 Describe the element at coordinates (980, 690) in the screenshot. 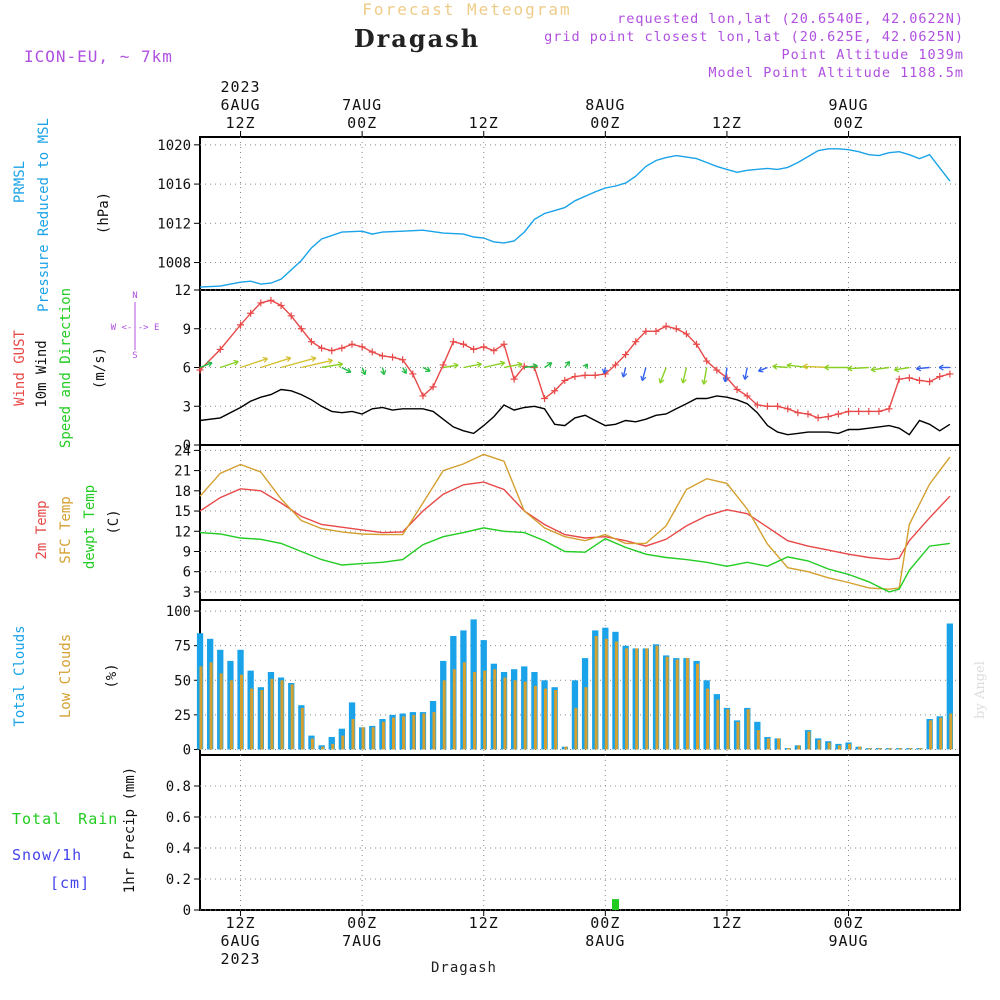

I see `watermark: by Angel` at that location.